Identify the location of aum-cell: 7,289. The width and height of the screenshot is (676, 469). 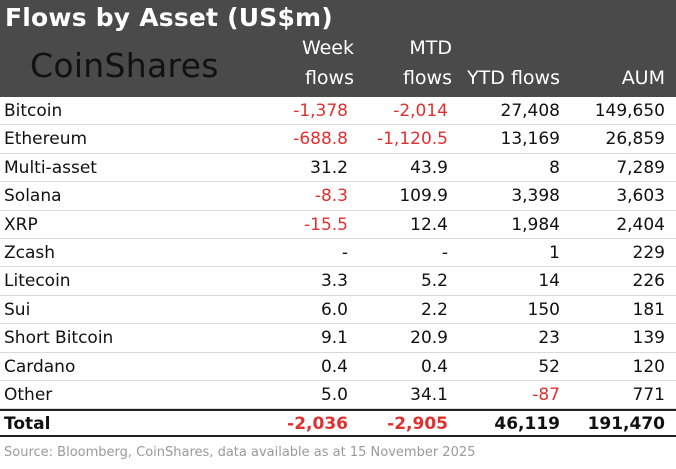
(640, 167).